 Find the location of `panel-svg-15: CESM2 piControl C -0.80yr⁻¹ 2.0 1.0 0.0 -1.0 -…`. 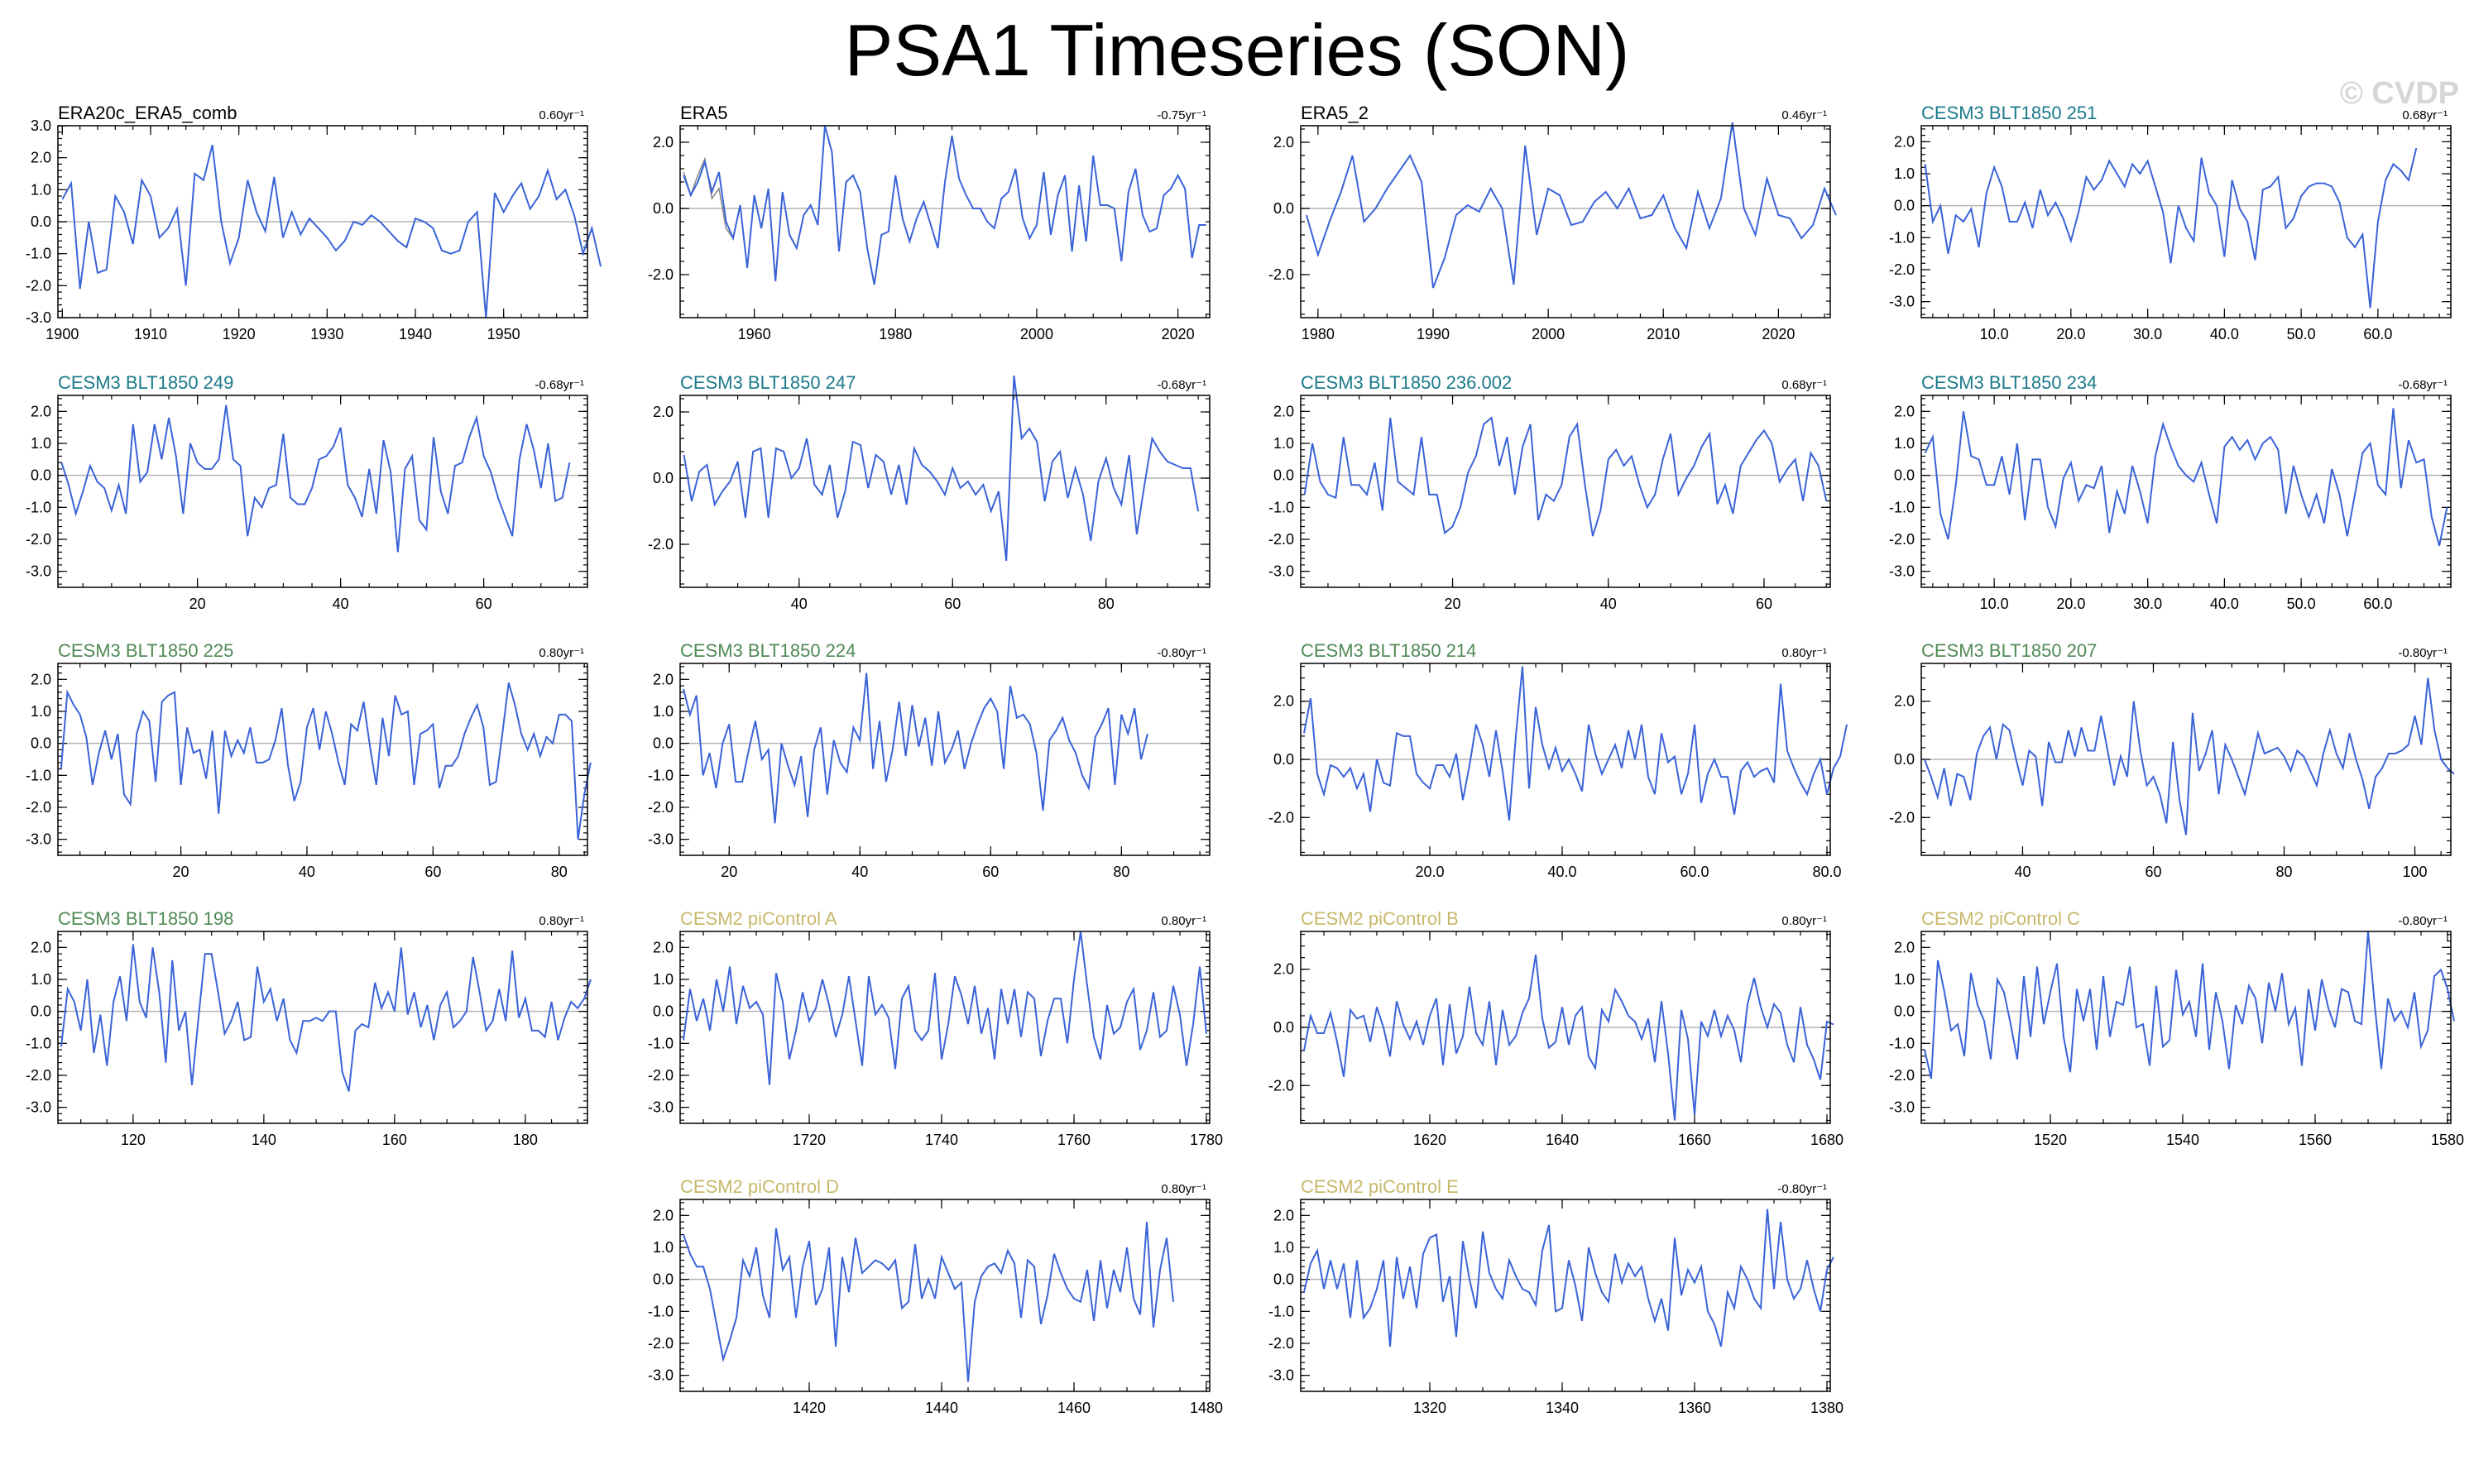

panel-svg-15: CESM2 piControl C -0.80yr⁻¹ 2.0 1.0 0.0 -1.0 -… is located at coordinates (2176, 1028).